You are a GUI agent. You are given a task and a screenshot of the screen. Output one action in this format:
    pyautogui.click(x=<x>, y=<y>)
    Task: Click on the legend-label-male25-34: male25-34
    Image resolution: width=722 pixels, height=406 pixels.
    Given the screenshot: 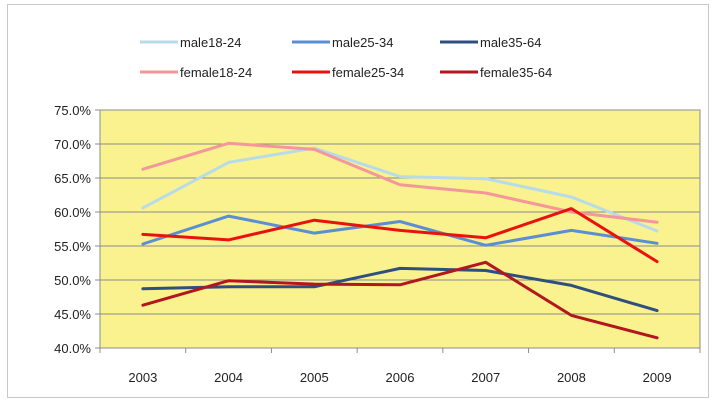 What is the action you would take?
    pyautogui.click(x=362, y=42)
    